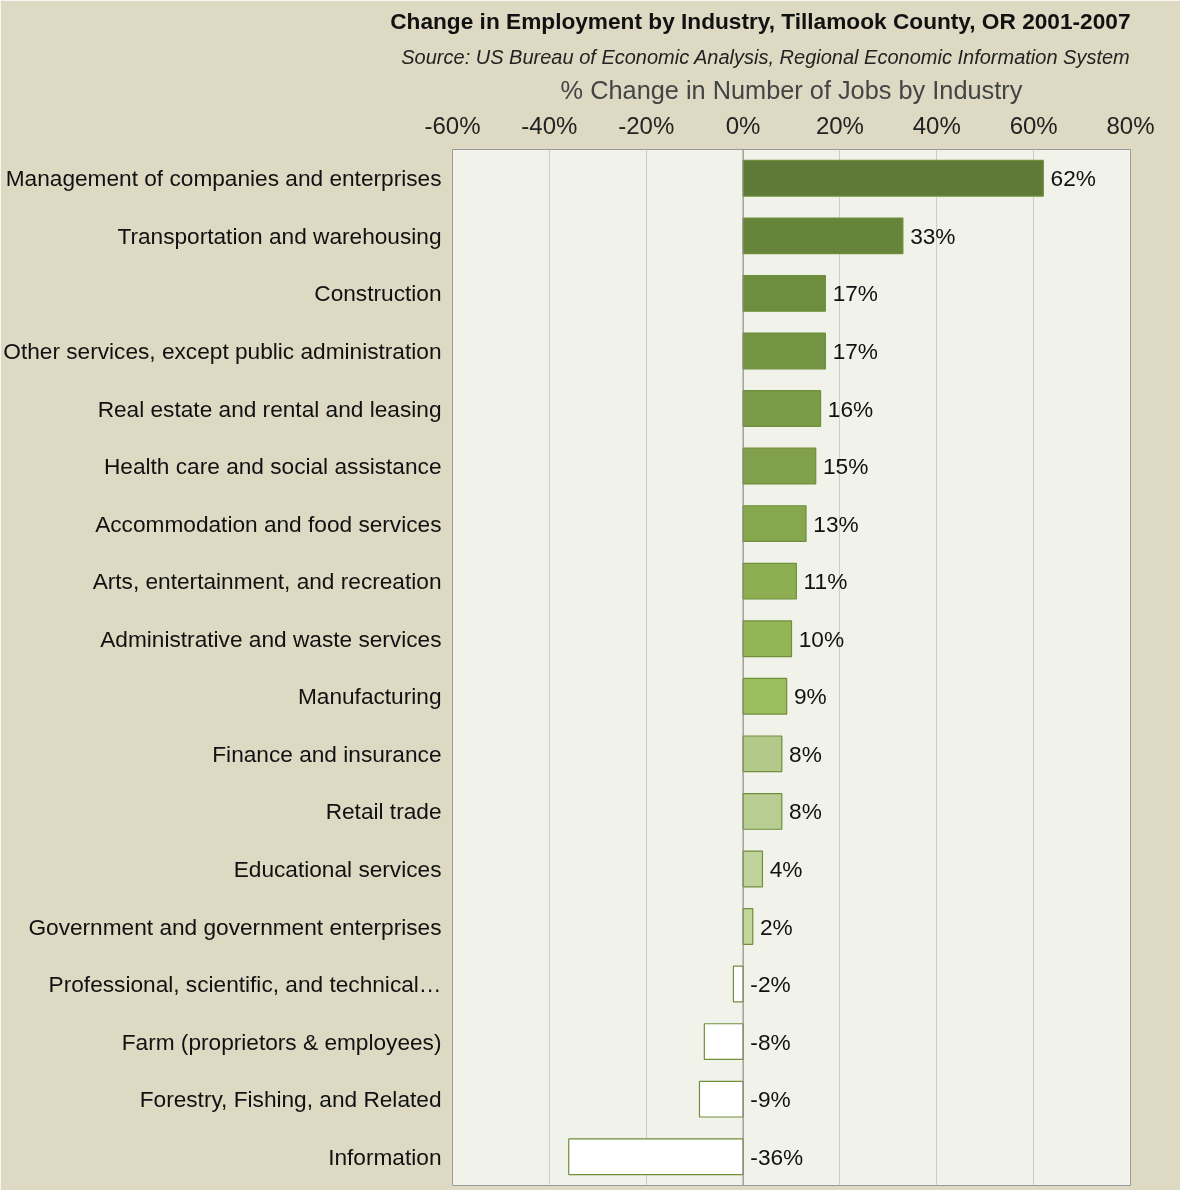  Describe the element at coordinates (385, 1156) in the screenshot. I see `y-tick-label: Information` at that location.